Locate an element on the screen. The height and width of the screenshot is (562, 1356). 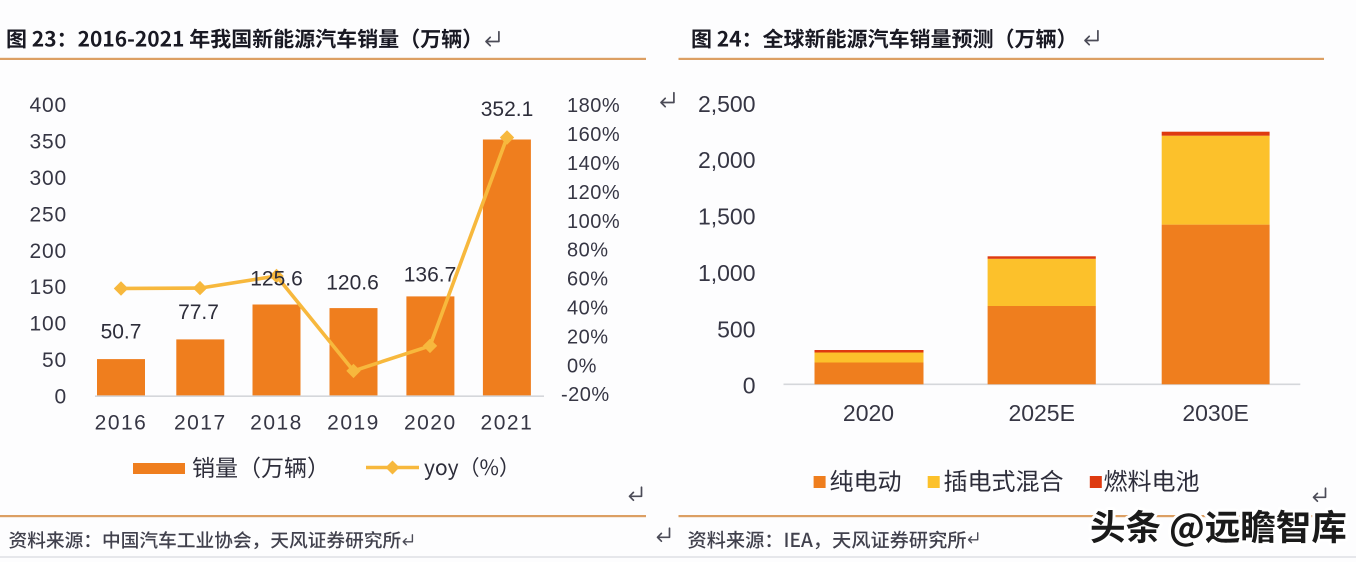
svg-text: 2,000 is located at coordinates (727, 160).